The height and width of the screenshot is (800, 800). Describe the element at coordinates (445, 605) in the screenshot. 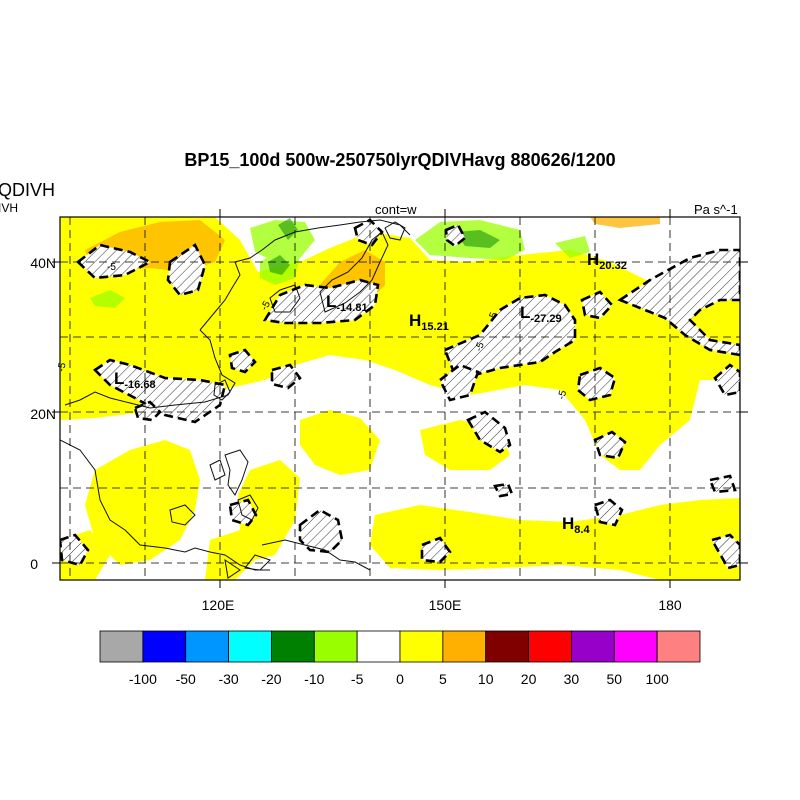

I see `lon-label-150e: 150E` at that location.